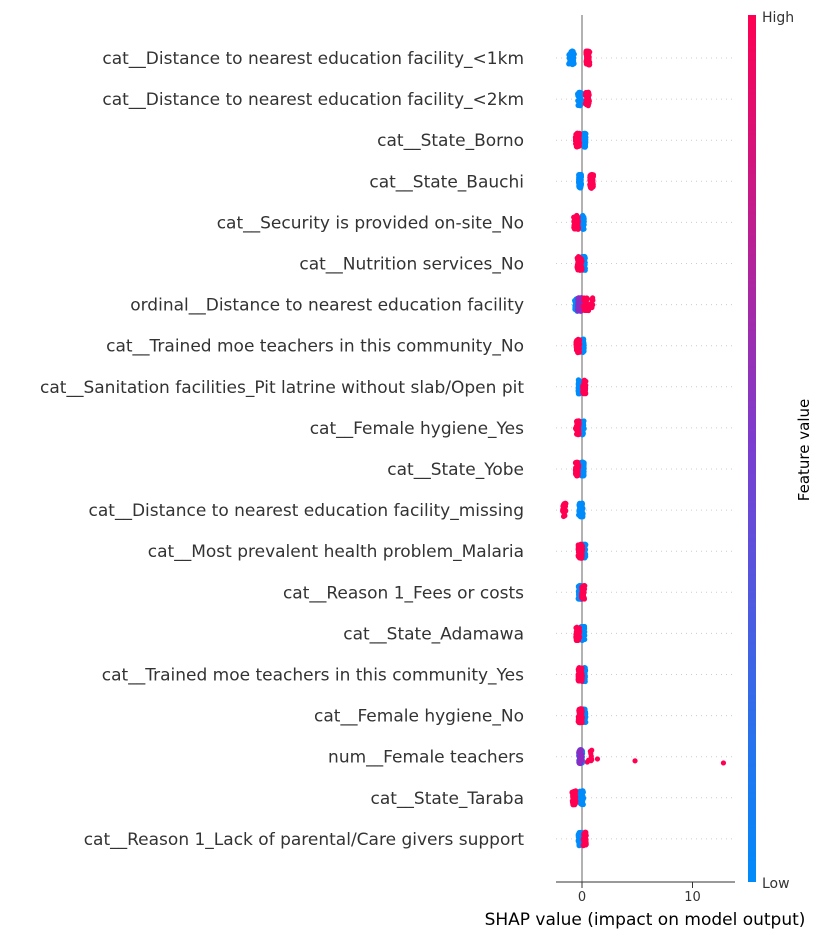 The image size is (825, 944). I want to click on x-tick-label: 0, so click(582, 897).